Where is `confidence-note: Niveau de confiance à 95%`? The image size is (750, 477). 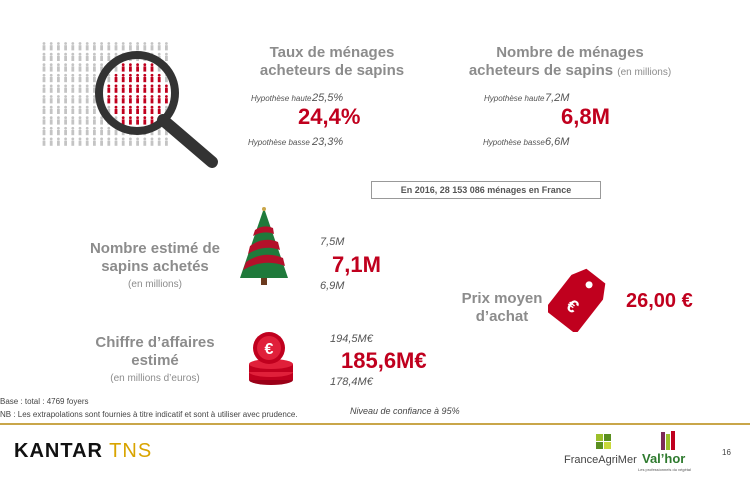
confidence-note: Niveau de confiance à 95% is located at coordinates (405, 411).